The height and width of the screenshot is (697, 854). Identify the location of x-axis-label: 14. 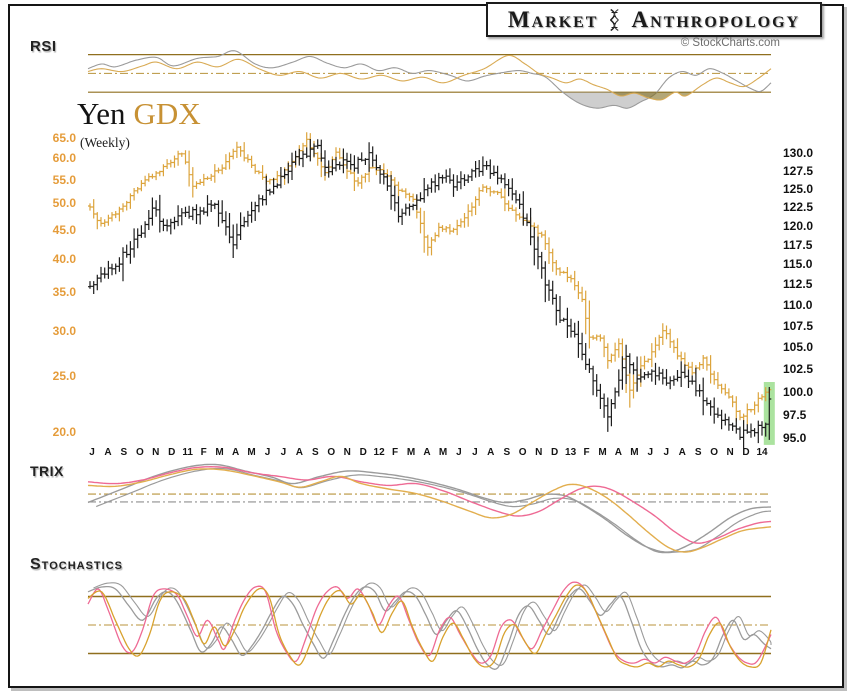
(762, 452).